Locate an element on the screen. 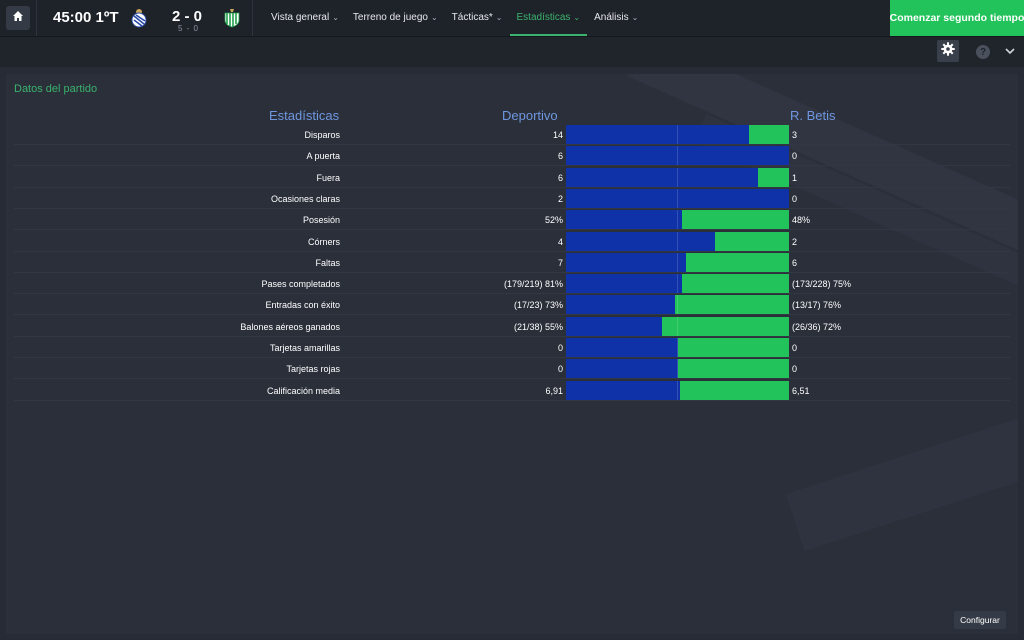  nav-terreno-de-juego: Terreno de juego ⌄ is located at coordinates (395, 18).